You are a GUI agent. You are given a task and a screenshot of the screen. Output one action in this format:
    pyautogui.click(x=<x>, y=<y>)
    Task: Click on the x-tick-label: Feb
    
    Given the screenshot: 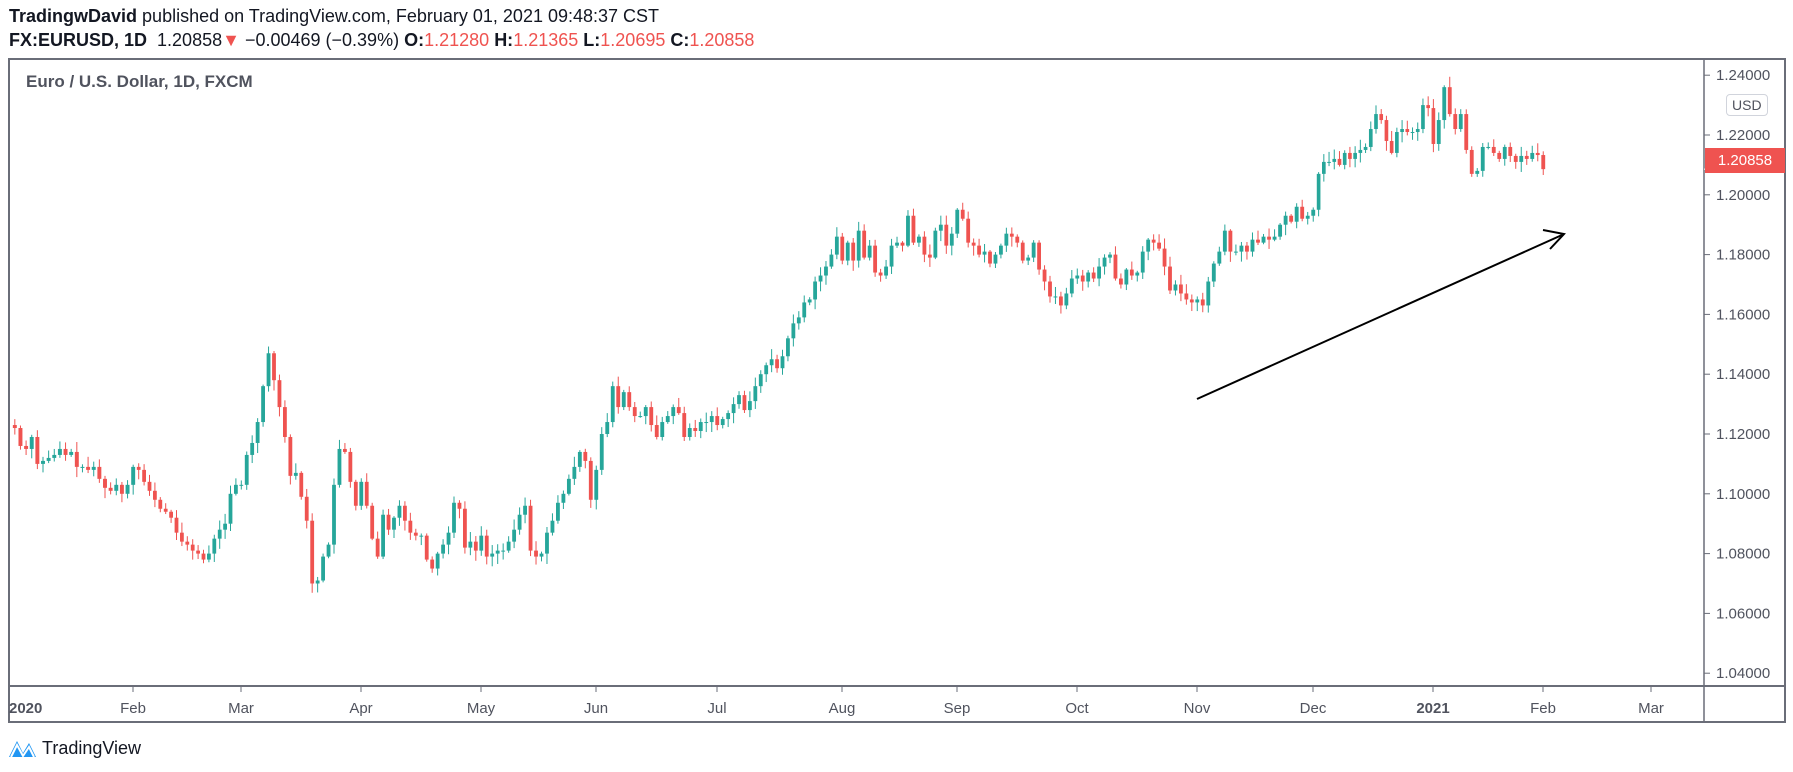 What is the action you would take?
    pyautogui.click(x=133, y=708)
    